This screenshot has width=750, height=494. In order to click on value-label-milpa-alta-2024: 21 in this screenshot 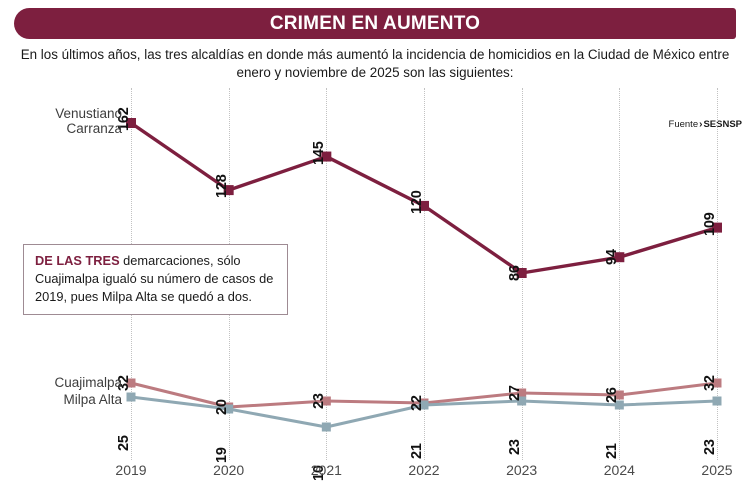, I will do `click(612, 451)`.